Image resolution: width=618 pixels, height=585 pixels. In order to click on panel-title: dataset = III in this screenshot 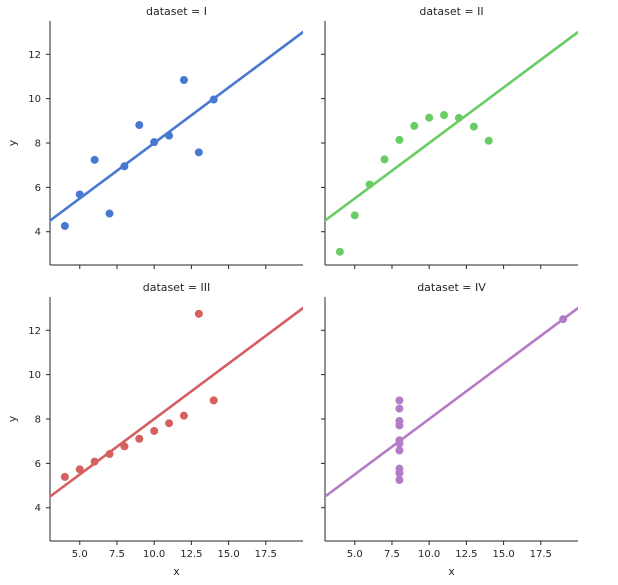, I will do `click(177, 287)`.